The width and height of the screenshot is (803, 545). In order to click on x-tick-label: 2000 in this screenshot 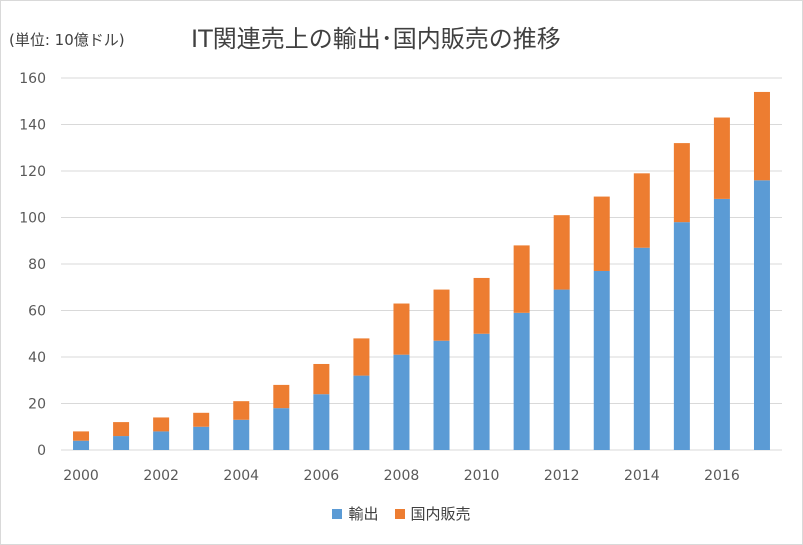, I will do `click(81, 476)`.